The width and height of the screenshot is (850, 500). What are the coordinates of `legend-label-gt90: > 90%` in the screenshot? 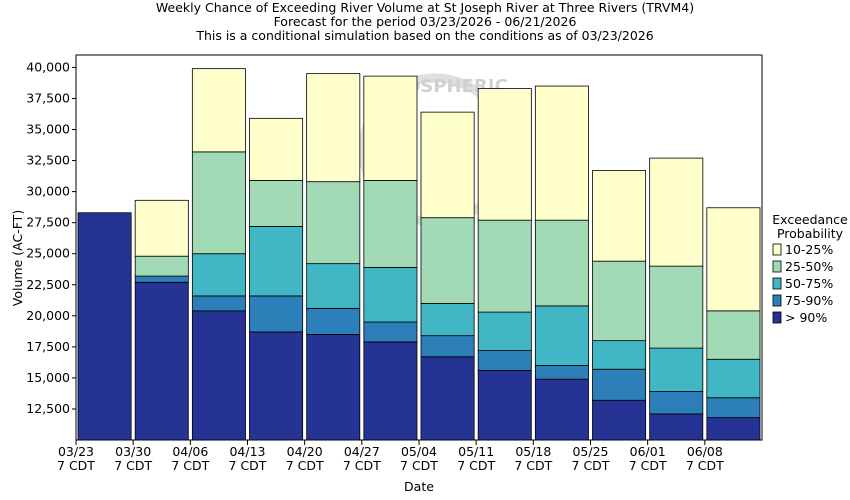 It's located at (806, 317).